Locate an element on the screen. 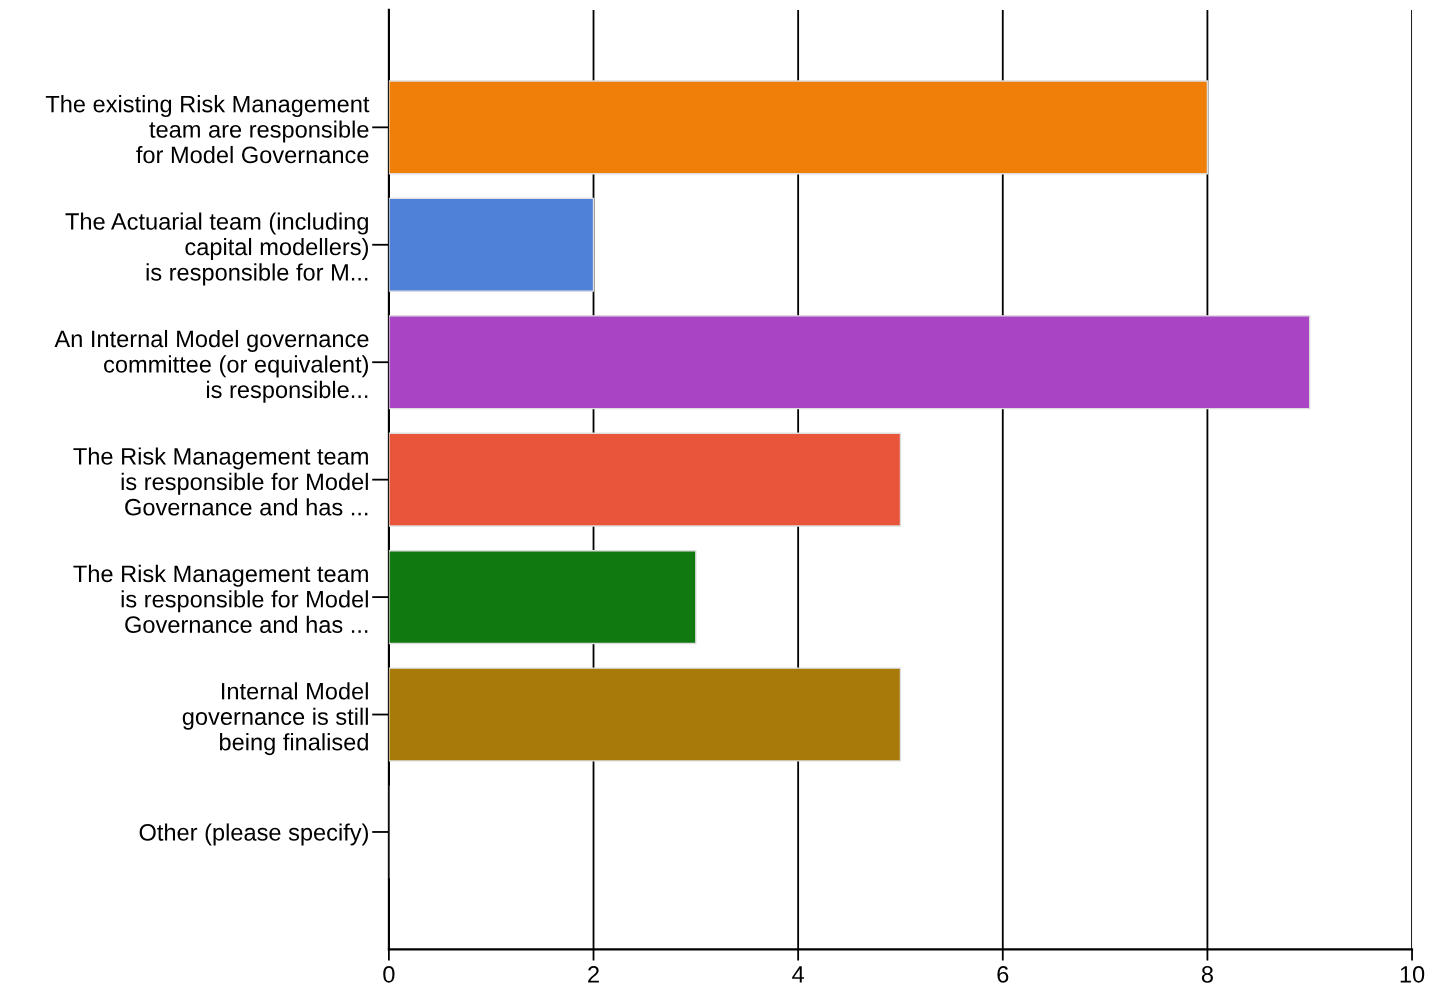  x-tick-label: 6 is located at coordinates (1003, 974).